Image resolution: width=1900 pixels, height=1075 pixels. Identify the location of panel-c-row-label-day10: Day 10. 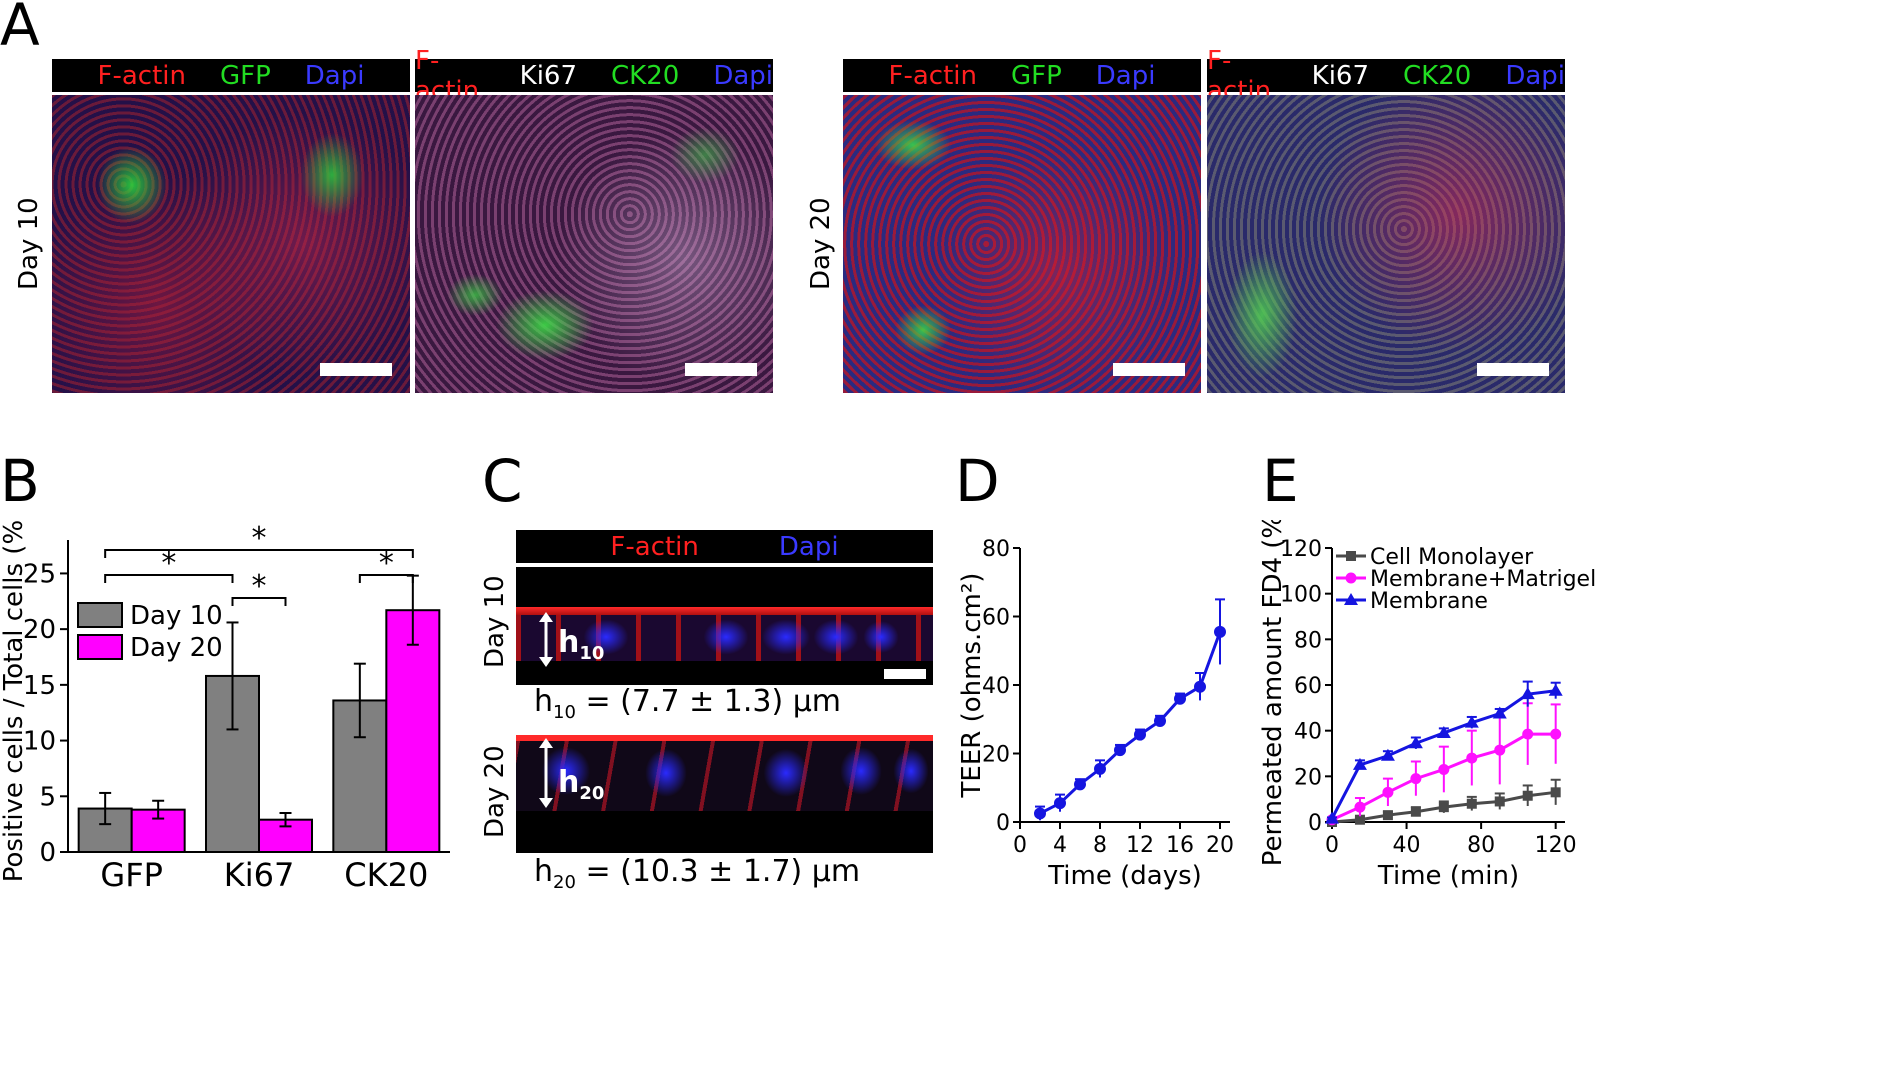
(495, 621).